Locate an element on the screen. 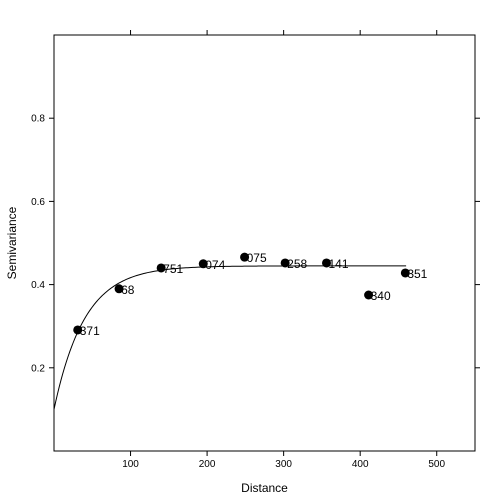 The height and width of the screenshot is (504, 504). x-axis-title: Distance is located at coordinates (264, 488).